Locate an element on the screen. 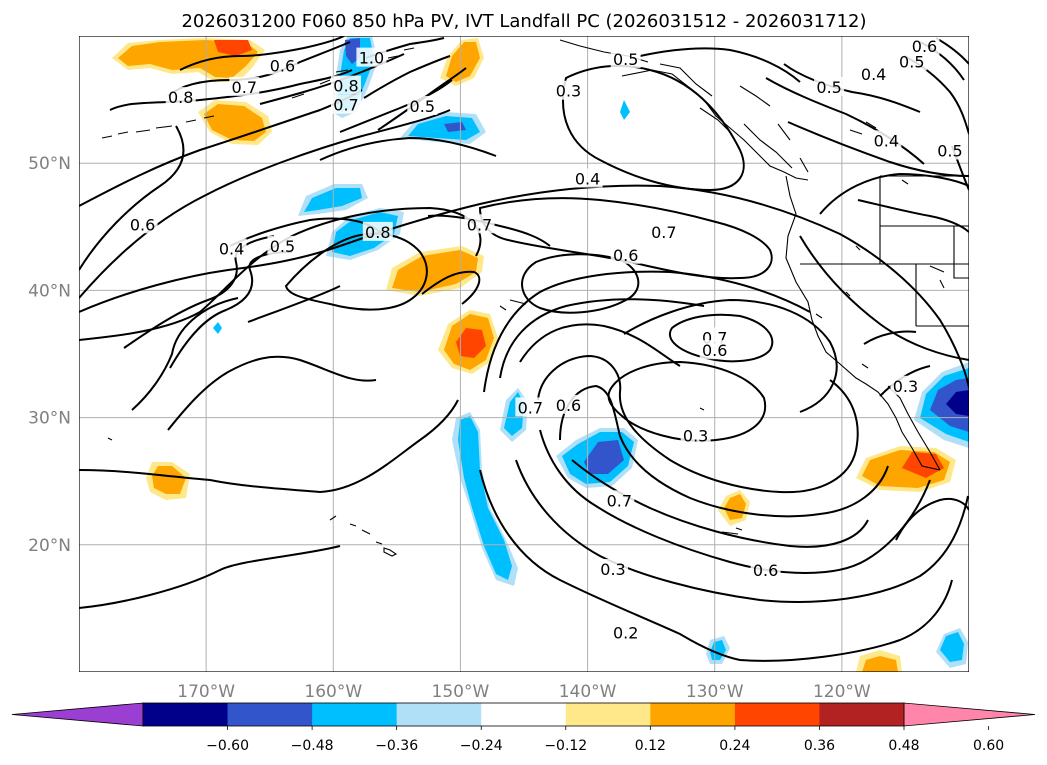 The height and width of the screenshot is (765, 1047). latitude-tick-label: 40°N is located at coordinates (49, 291).